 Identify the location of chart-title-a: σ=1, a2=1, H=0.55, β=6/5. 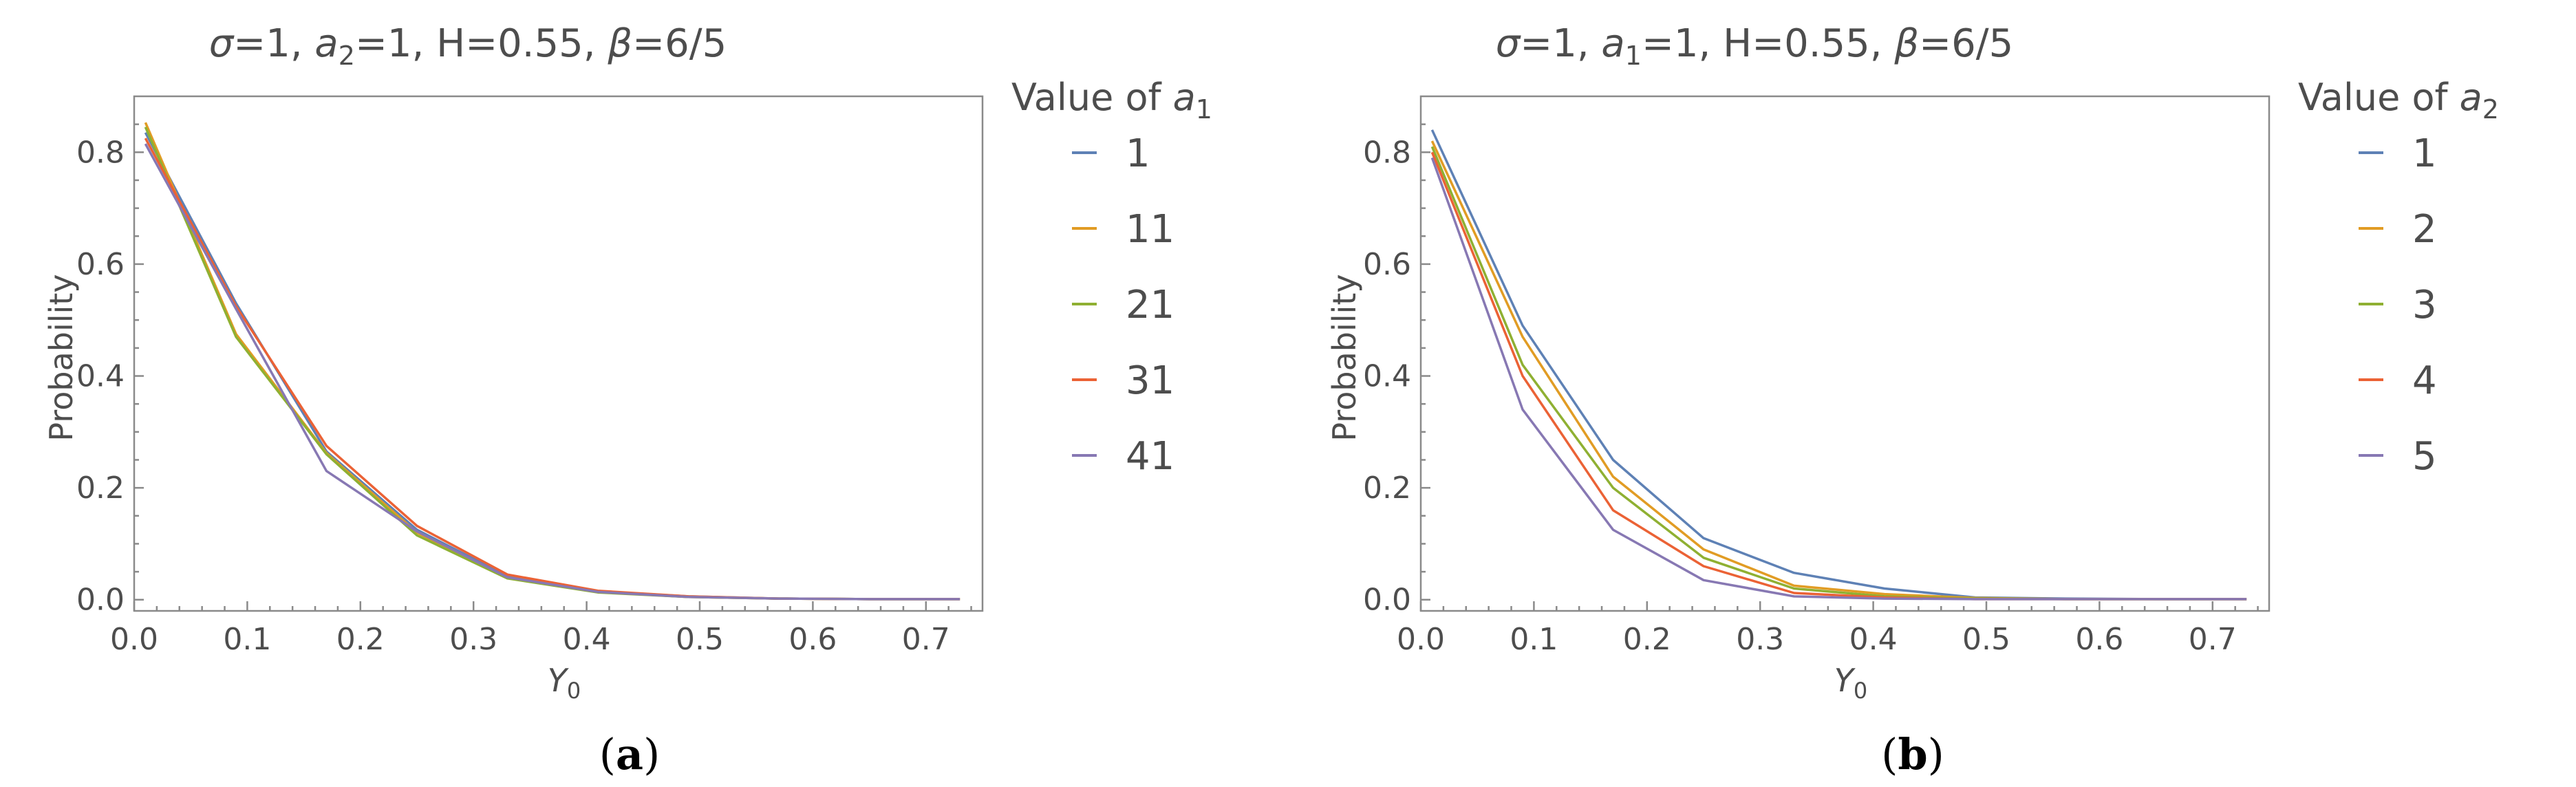
(468, 46).